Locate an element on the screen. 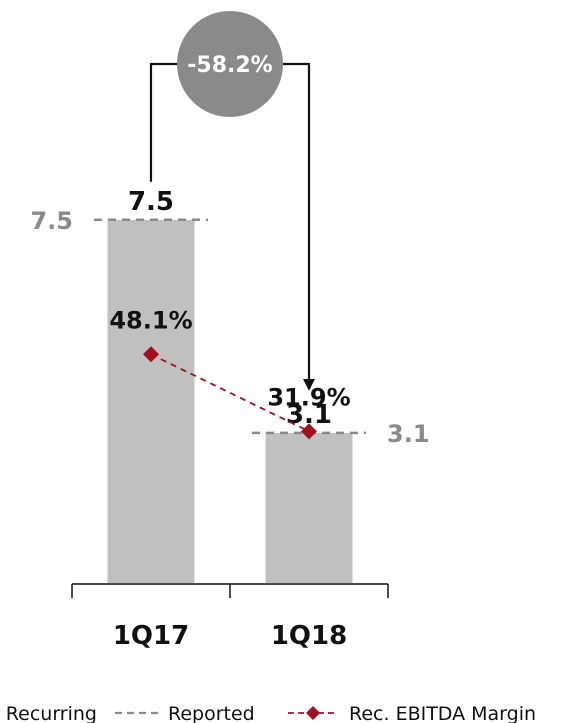  legend-label-margin: Rec. EBITDA Margin is located at coordinates (442, 713).